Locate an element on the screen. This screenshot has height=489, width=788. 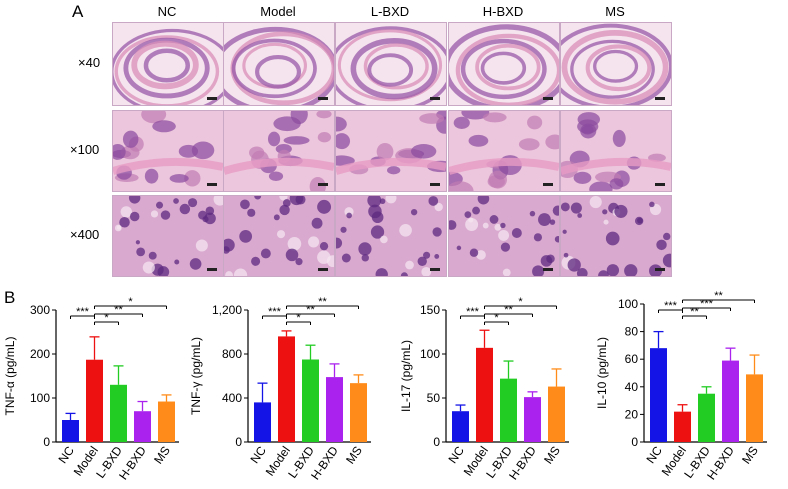
chart-4-bar-model is located at coordinates (682, 426).